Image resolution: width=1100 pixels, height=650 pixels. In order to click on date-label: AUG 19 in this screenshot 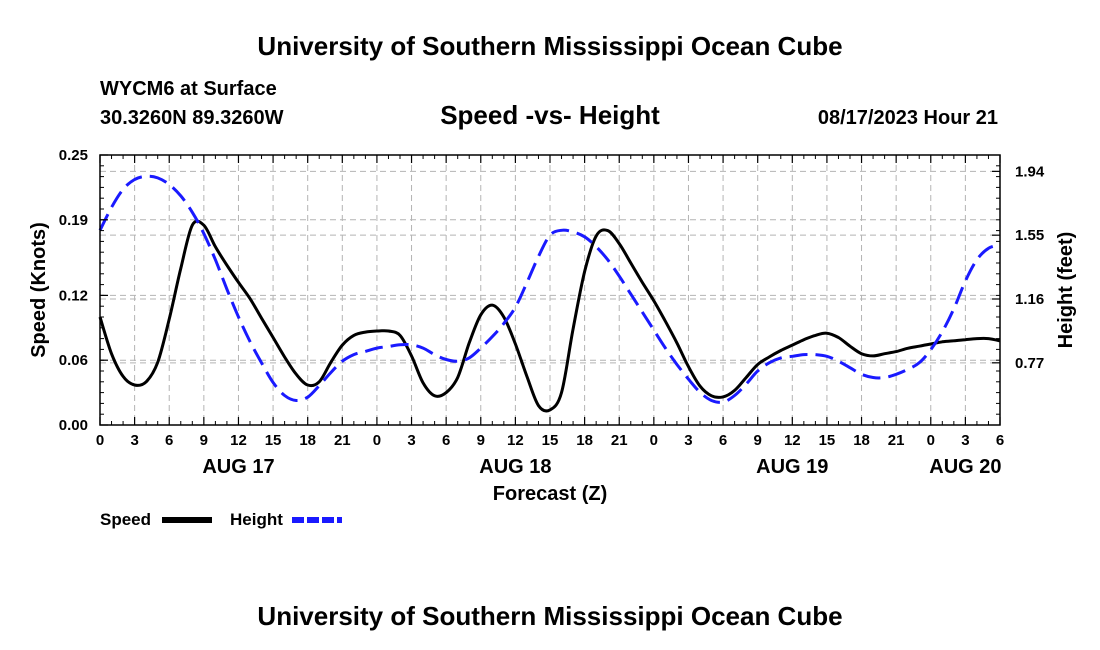, I will do `click(792, 467)`.